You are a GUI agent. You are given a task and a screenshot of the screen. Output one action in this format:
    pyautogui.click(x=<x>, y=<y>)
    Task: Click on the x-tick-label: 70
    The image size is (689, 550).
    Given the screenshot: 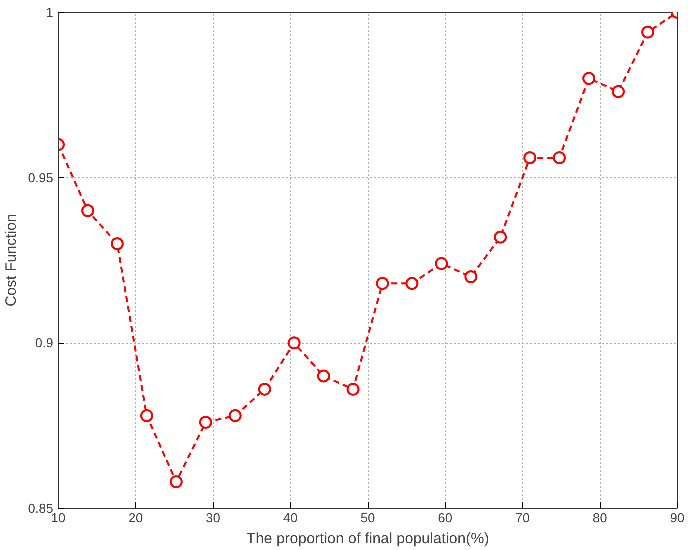 What is the action you would take?
    pyautogui.click(x=523, y=518)
    